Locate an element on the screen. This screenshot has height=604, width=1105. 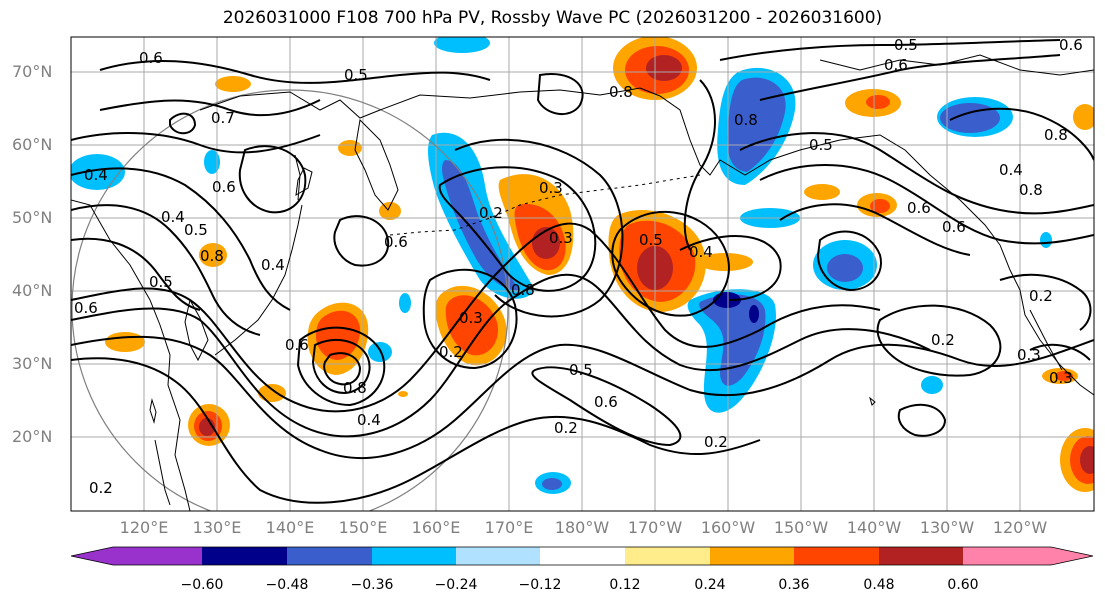
lon-label: 140°E is located at coordinates (290, 527).